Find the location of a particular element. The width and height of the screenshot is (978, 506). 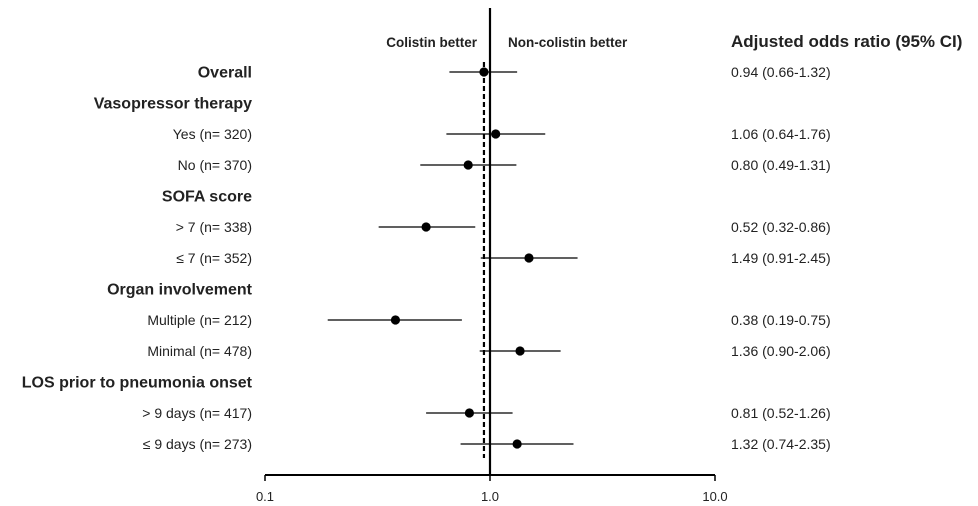

subgroup-label: > 9 days (n= 417) is located at coordinates (197, 413).